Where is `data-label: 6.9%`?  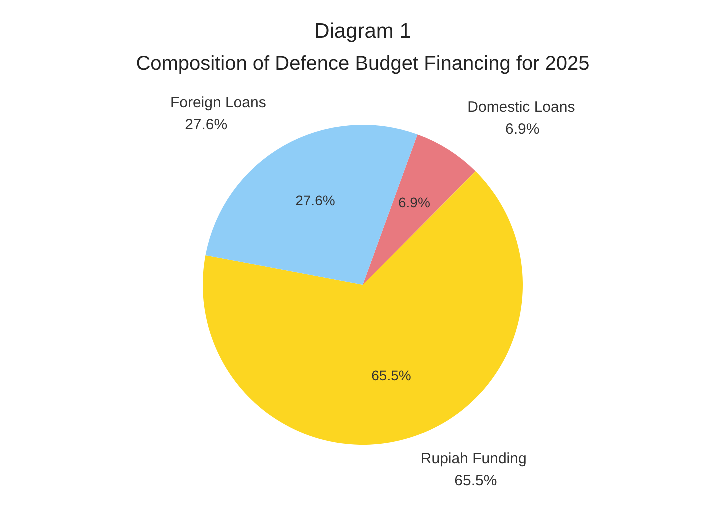 data-label: 6.9% is located at coordinates (414, 202).